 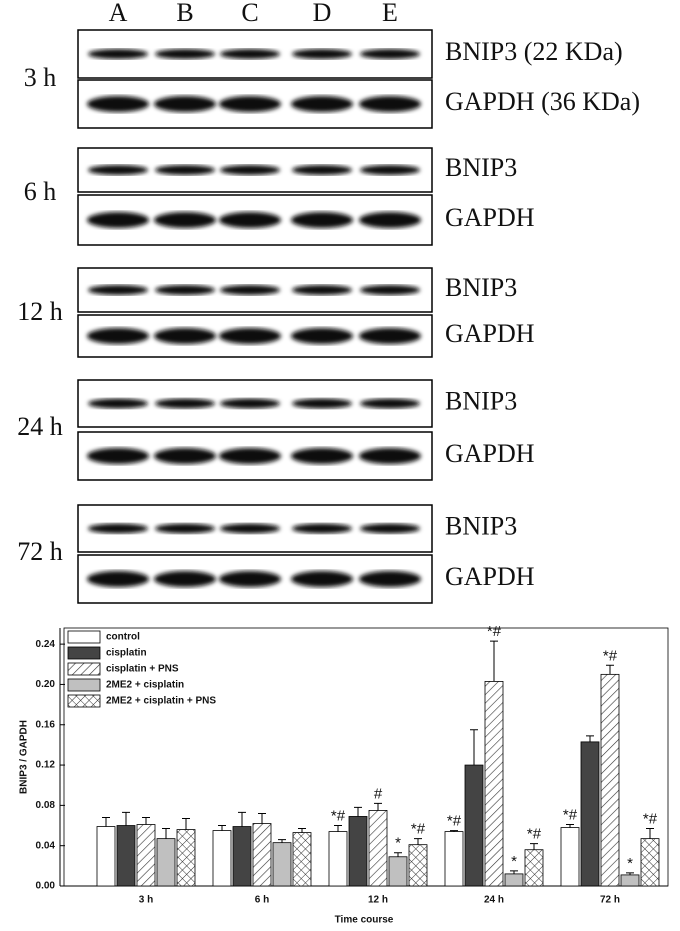 I want to click on protein-label: GAPDH (36 KDa), so click(x=542, y=101).